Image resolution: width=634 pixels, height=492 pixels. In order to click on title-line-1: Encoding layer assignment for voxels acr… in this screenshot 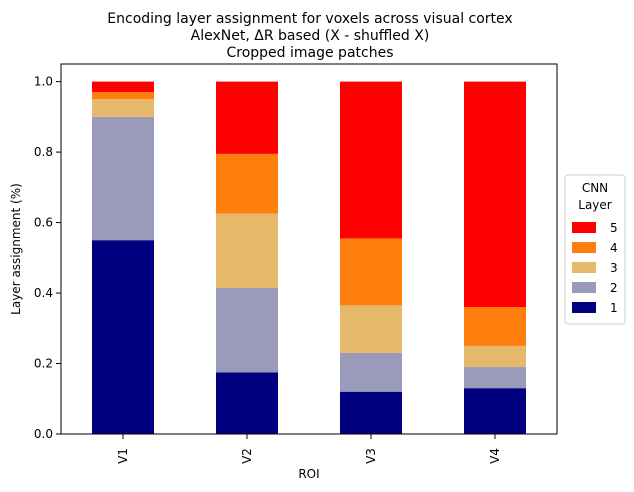, I will do `click(309, 19)`.